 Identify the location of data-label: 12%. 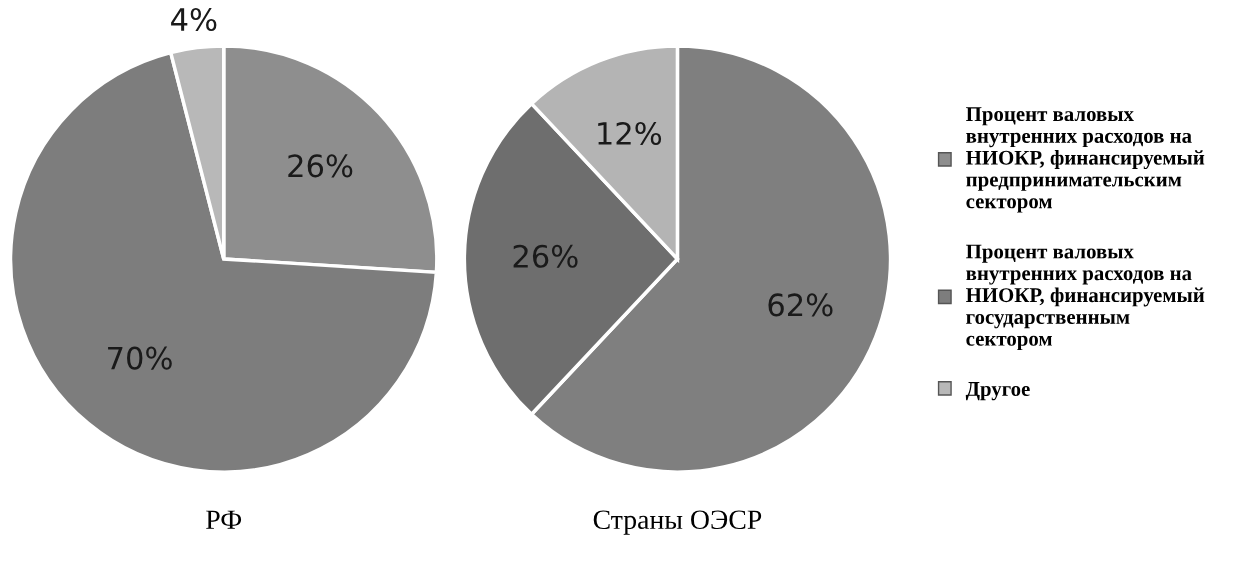
(630, 133).